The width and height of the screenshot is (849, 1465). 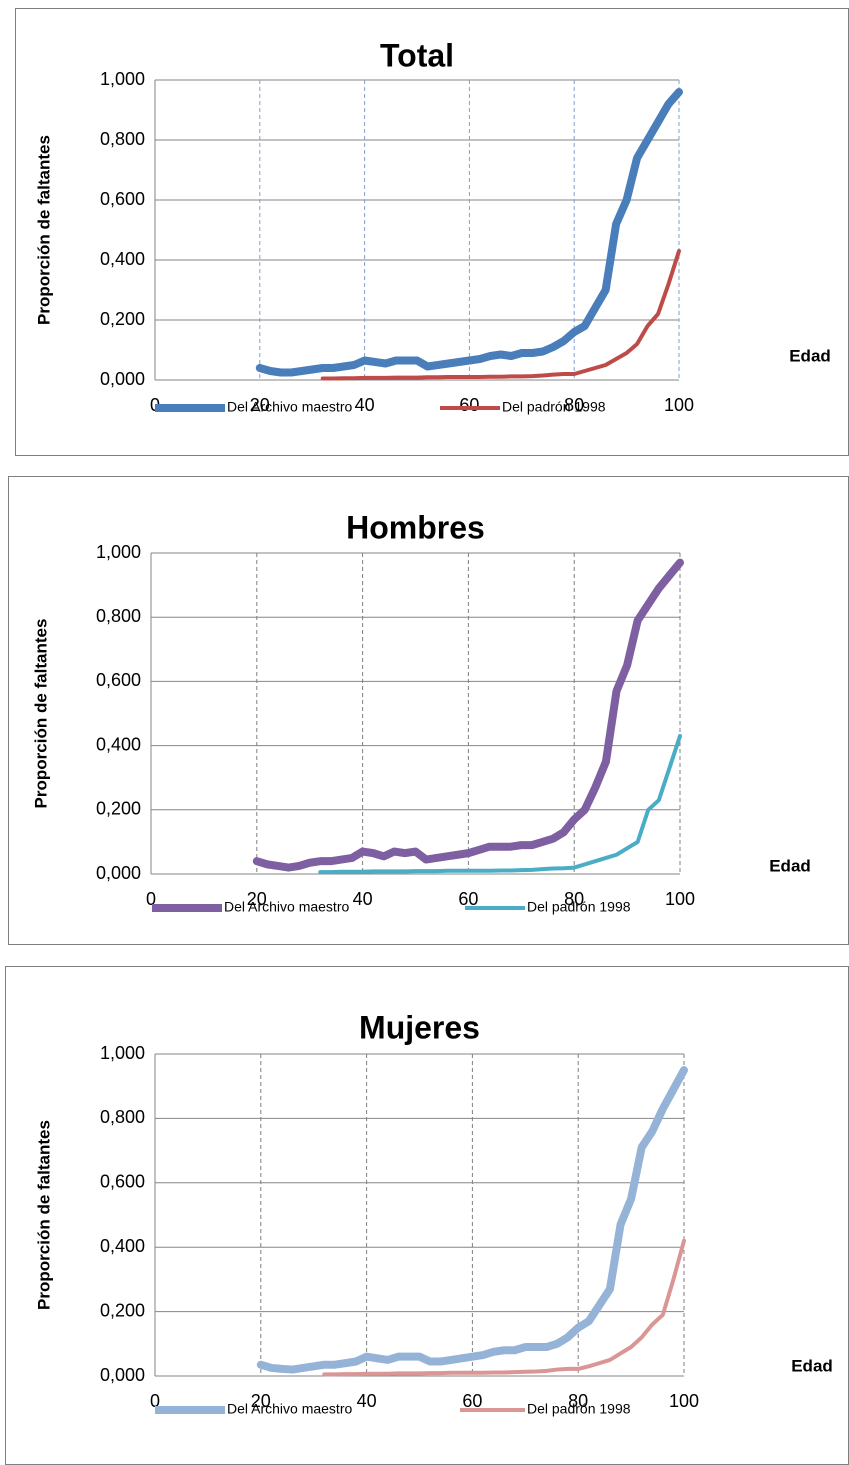 What do you see at coordinates (419, 1027) in the screenshot?
I see `chart-title: Mujeres` at bounding box center [419, 1027].